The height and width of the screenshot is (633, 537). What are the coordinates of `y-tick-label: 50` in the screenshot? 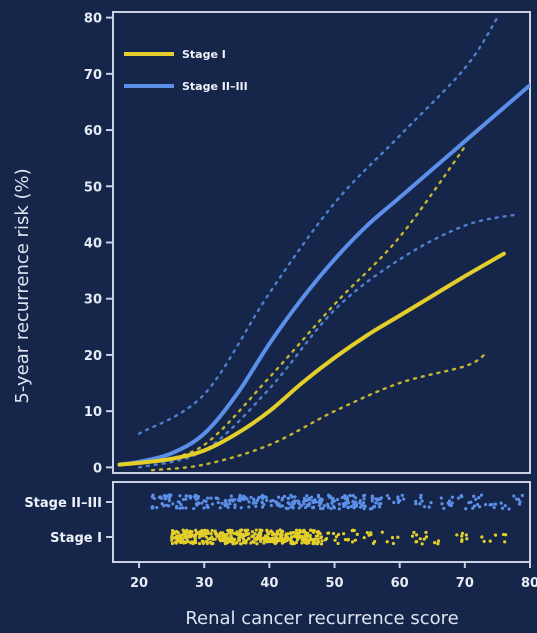 It's located at (93, 187).